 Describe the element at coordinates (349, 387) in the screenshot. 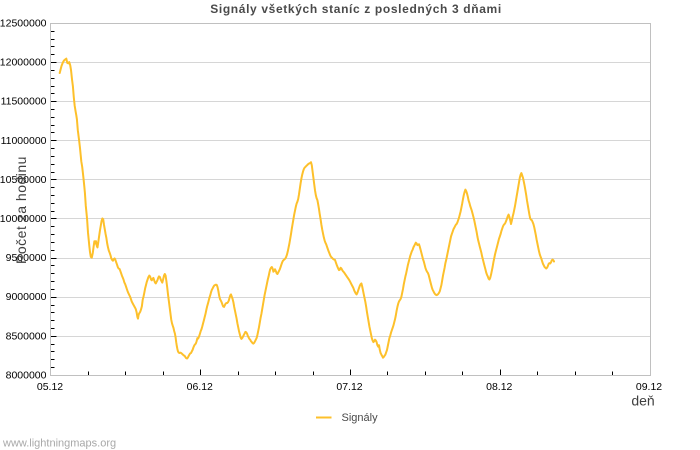

I see `svg-text: 07.12` at that location.